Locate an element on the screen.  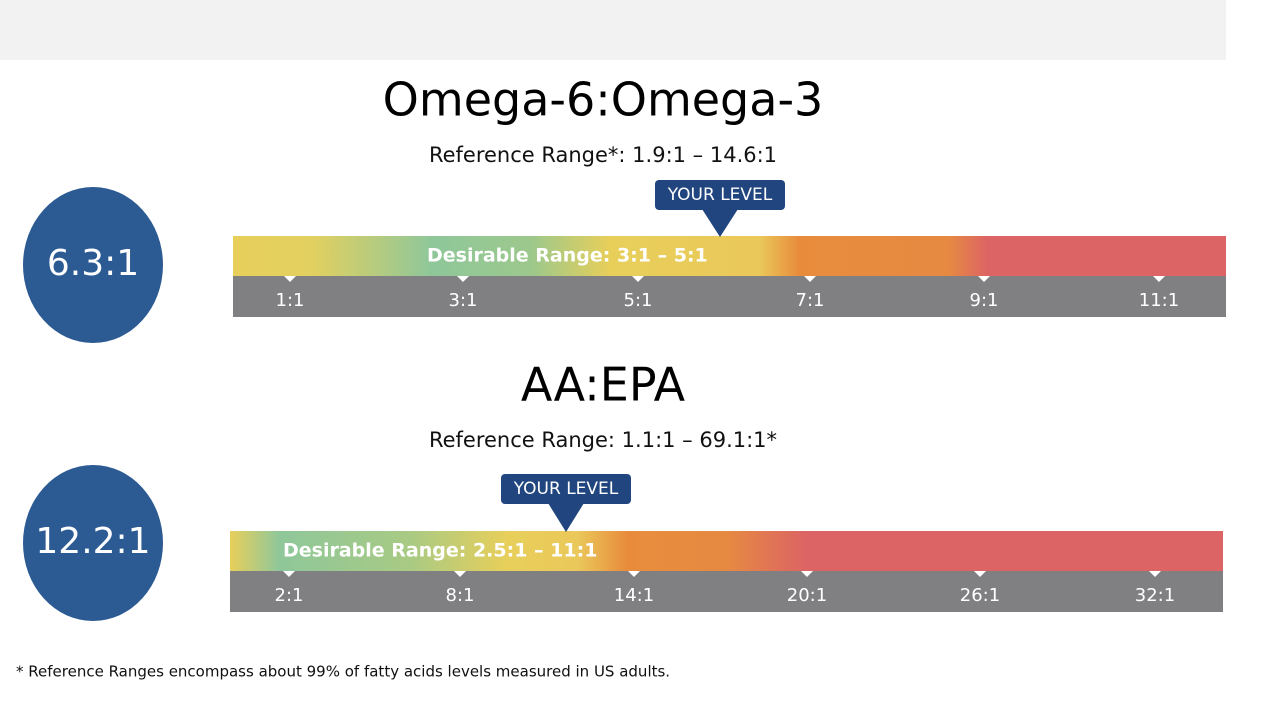
tick-label: 8:1 is located at coordinates (460, 595).